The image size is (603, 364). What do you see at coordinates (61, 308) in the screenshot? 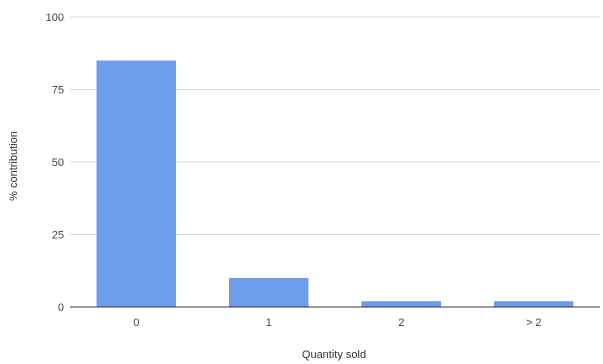
I see `y-tick-label: 0` at bounding box center [61, 308].